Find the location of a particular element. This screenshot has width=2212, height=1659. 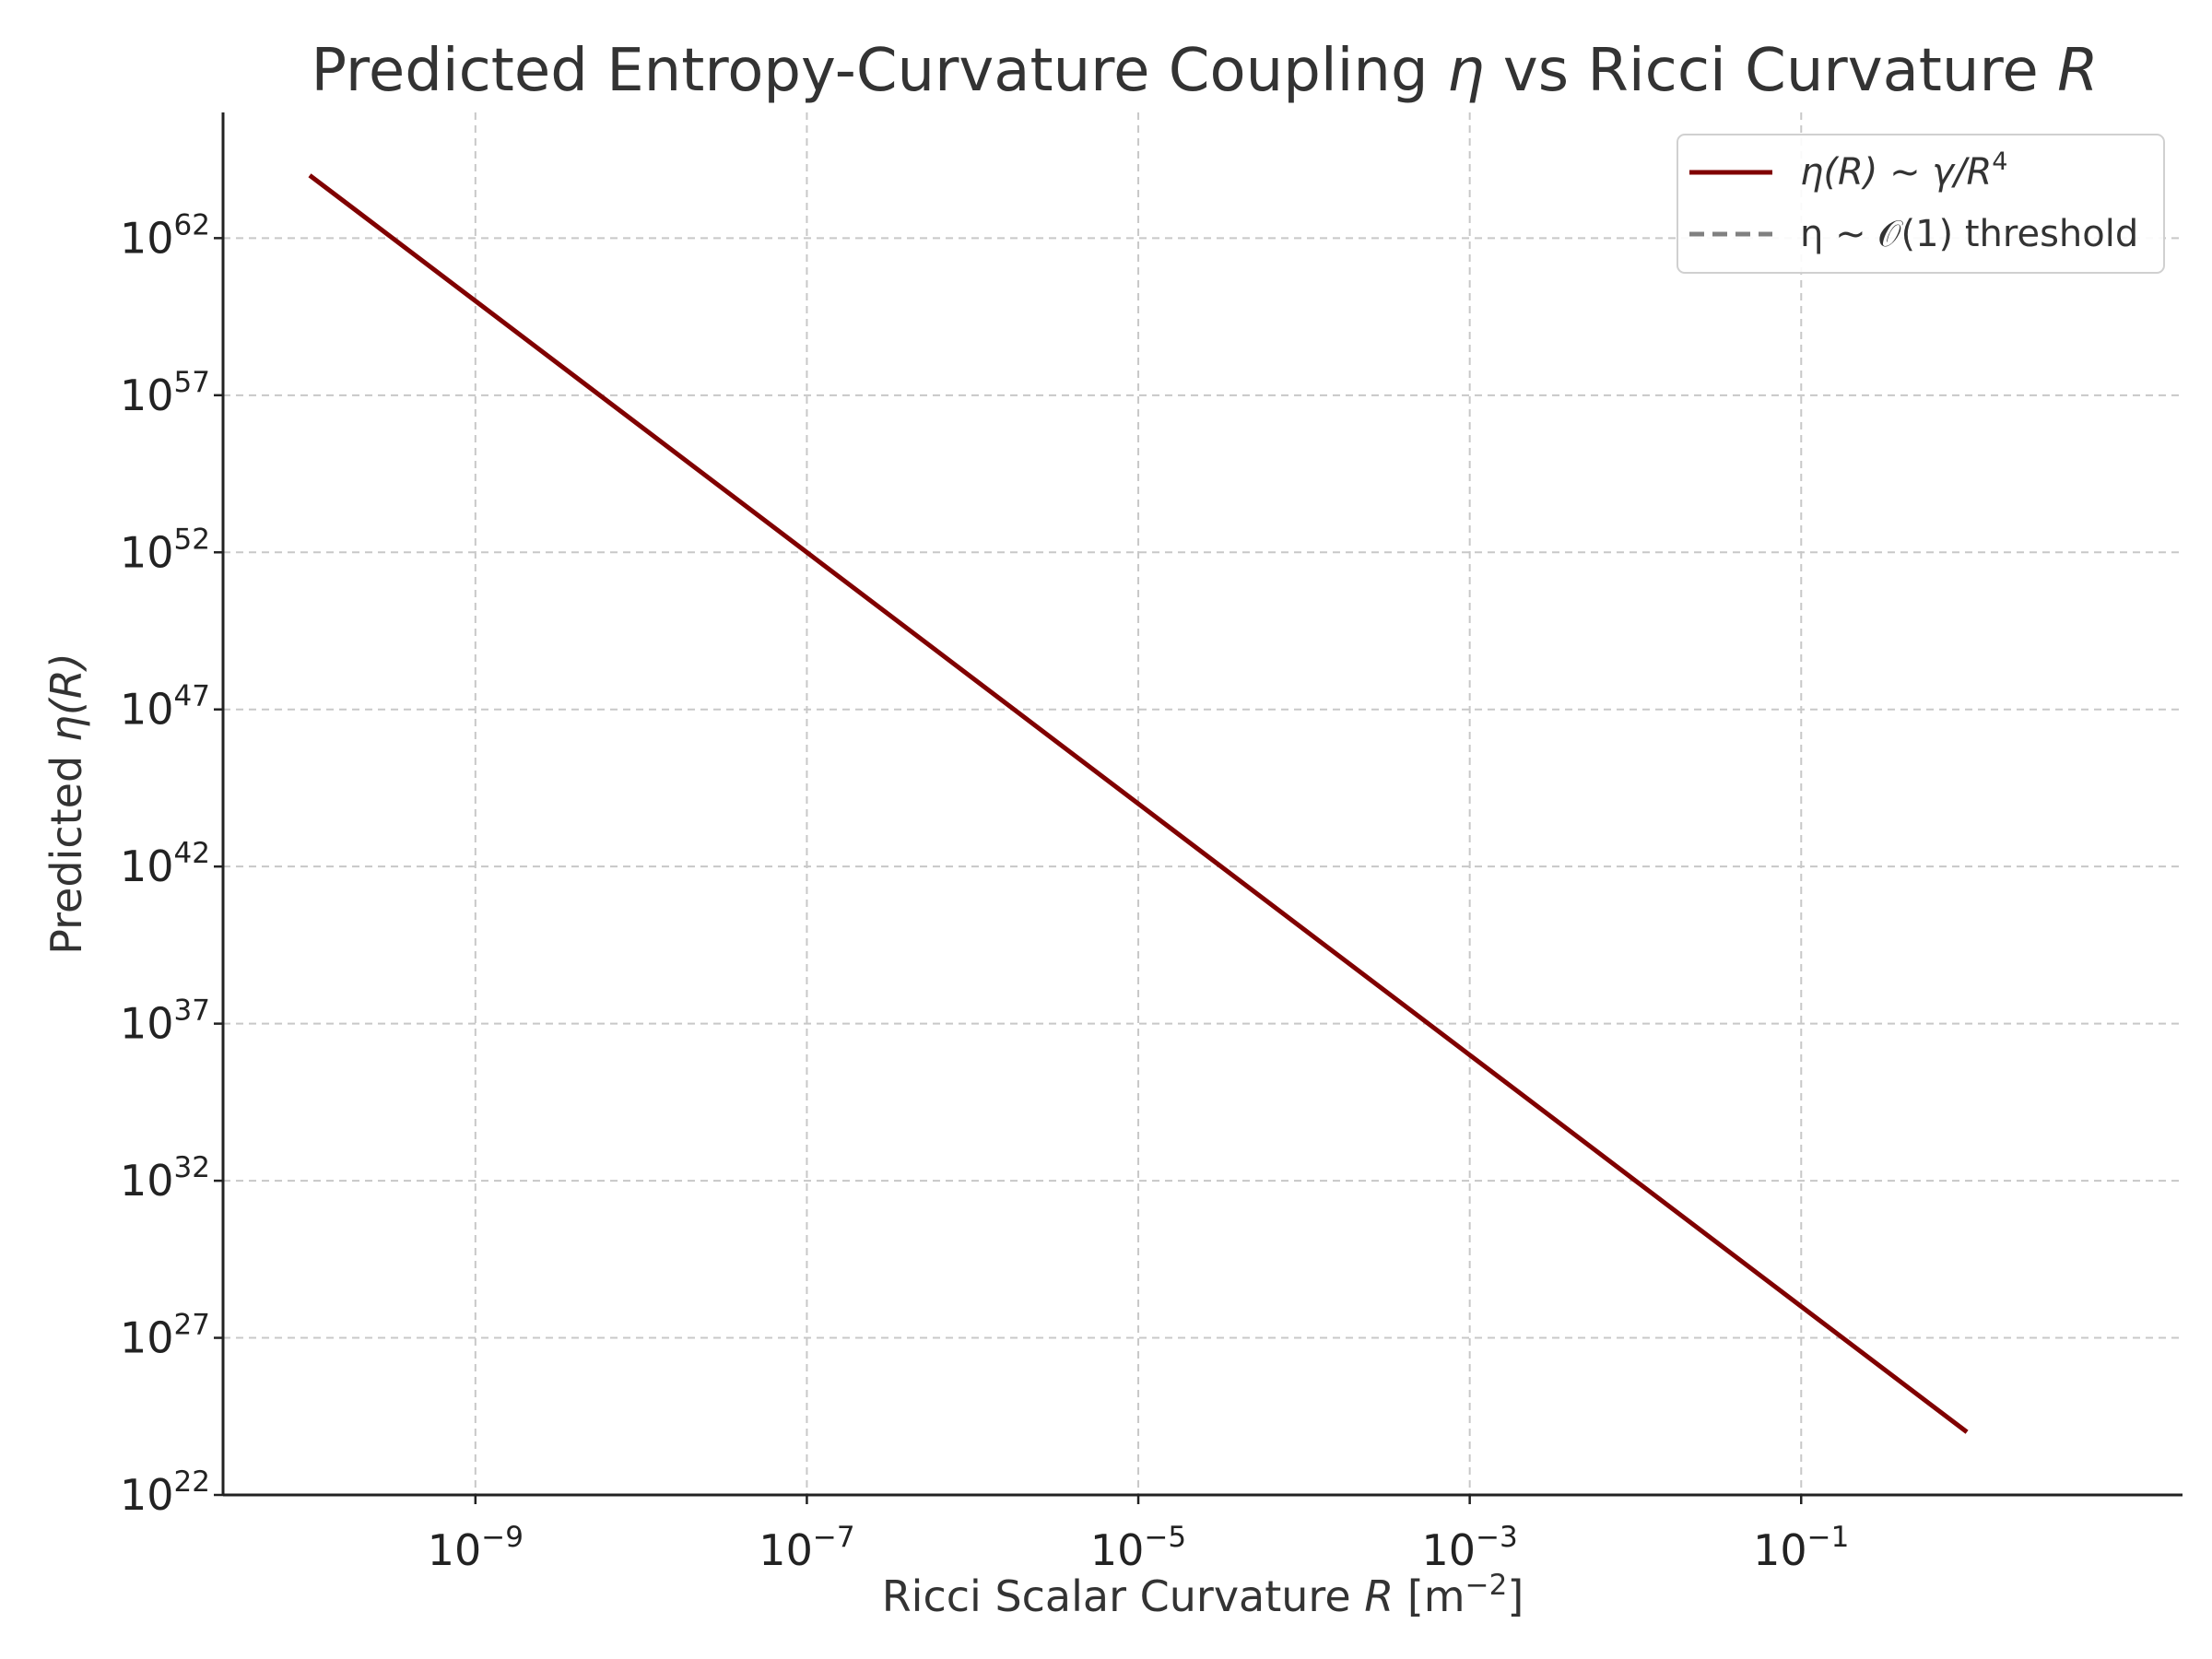

x-tick-label: 10⁻¹ is located at coordinates (1801, 1548).